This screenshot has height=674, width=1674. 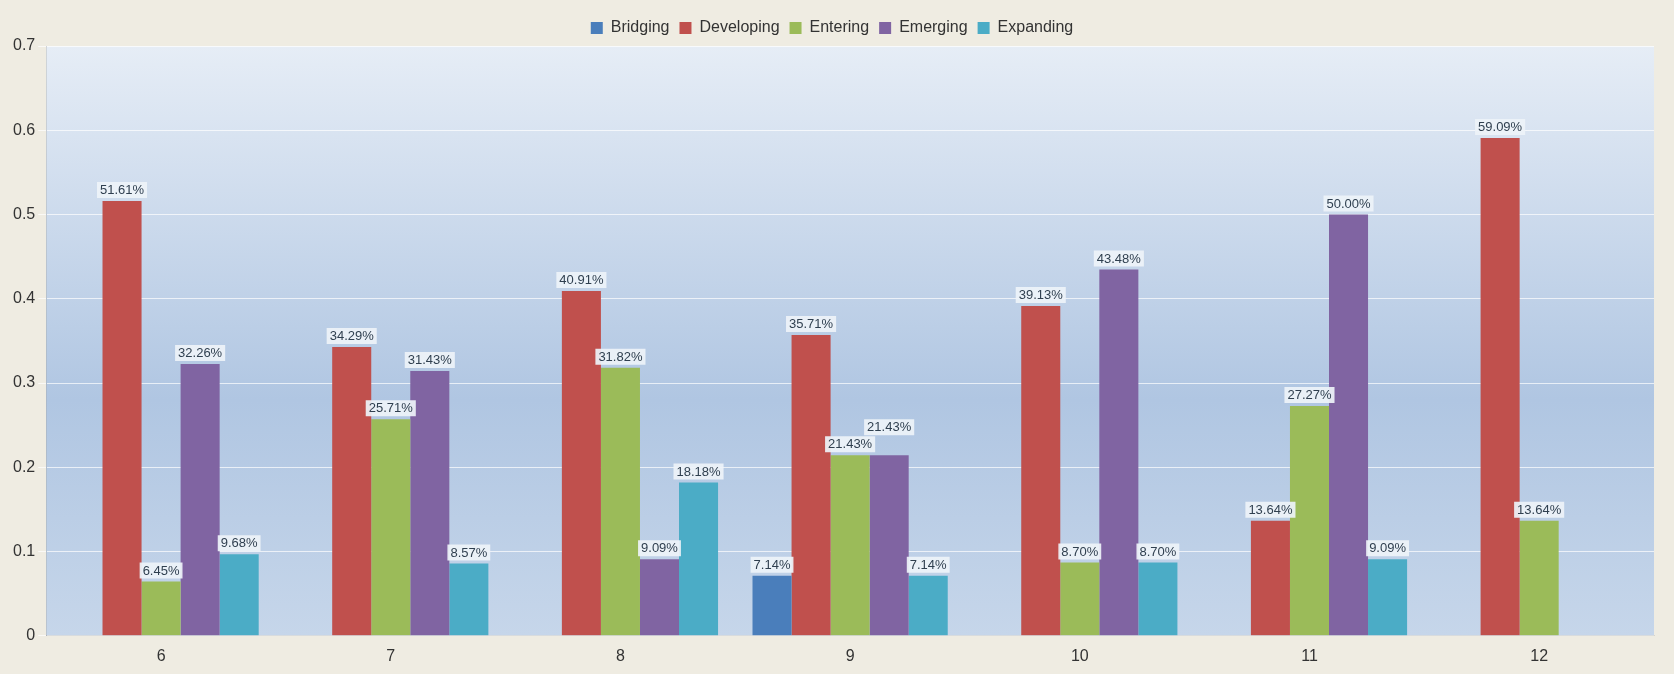 I want to click on legend-label: Emerging, so click(x=933, y=27).